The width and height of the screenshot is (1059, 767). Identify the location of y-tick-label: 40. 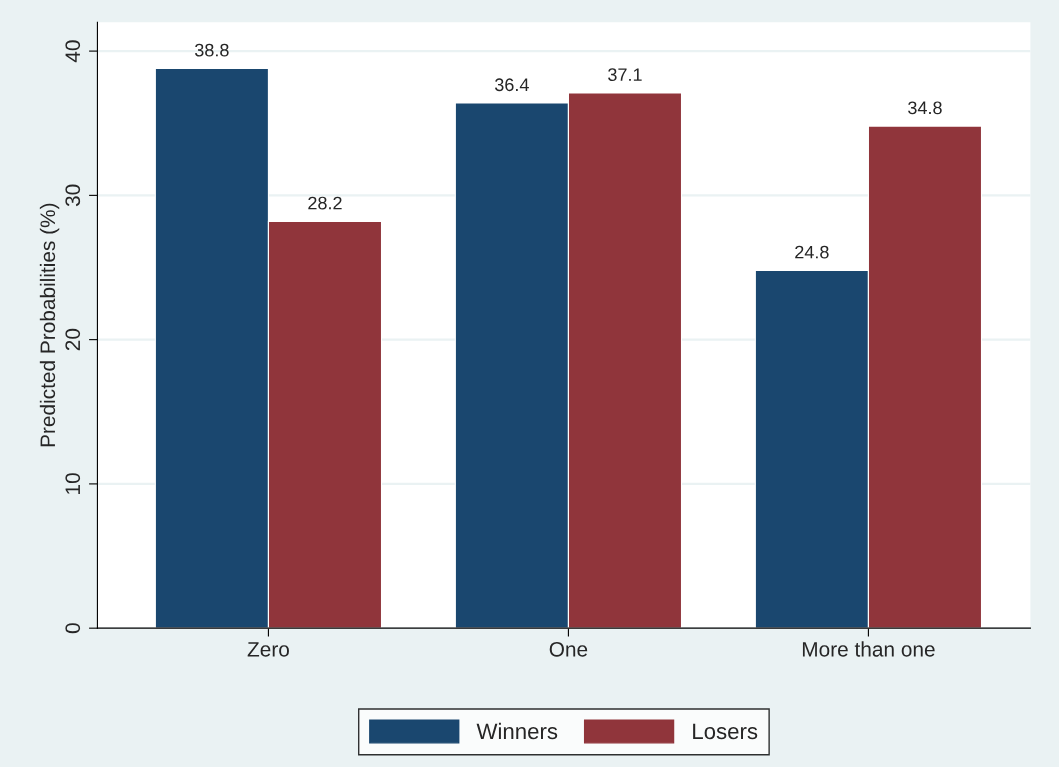
(73, 51).